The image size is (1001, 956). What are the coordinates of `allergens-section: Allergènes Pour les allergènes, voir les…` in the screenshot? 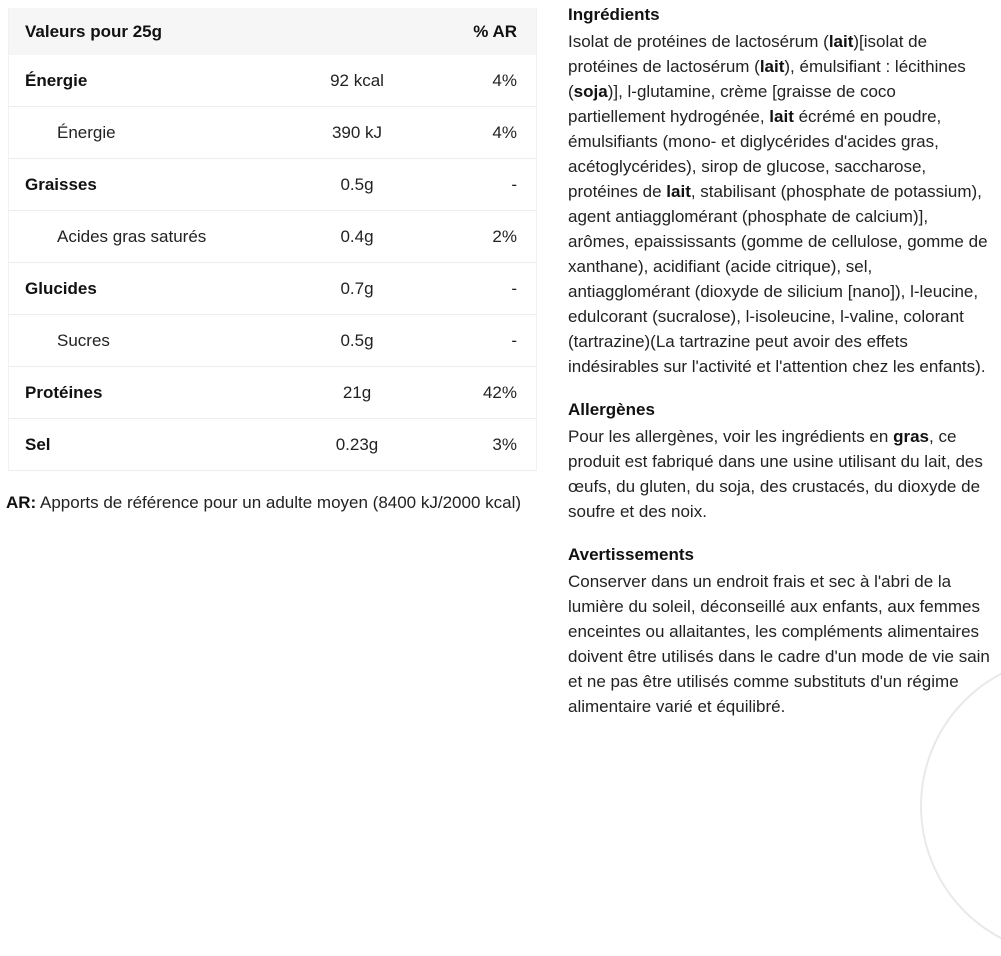 It's located at (780, 461).